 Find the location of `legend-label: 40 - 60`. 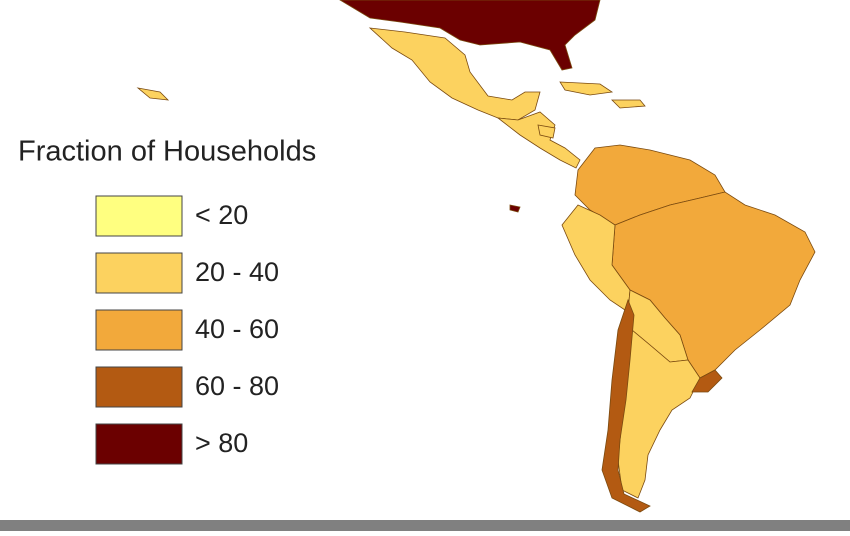

legend-label: 40 - 60 is located at coordinates (237, 329).